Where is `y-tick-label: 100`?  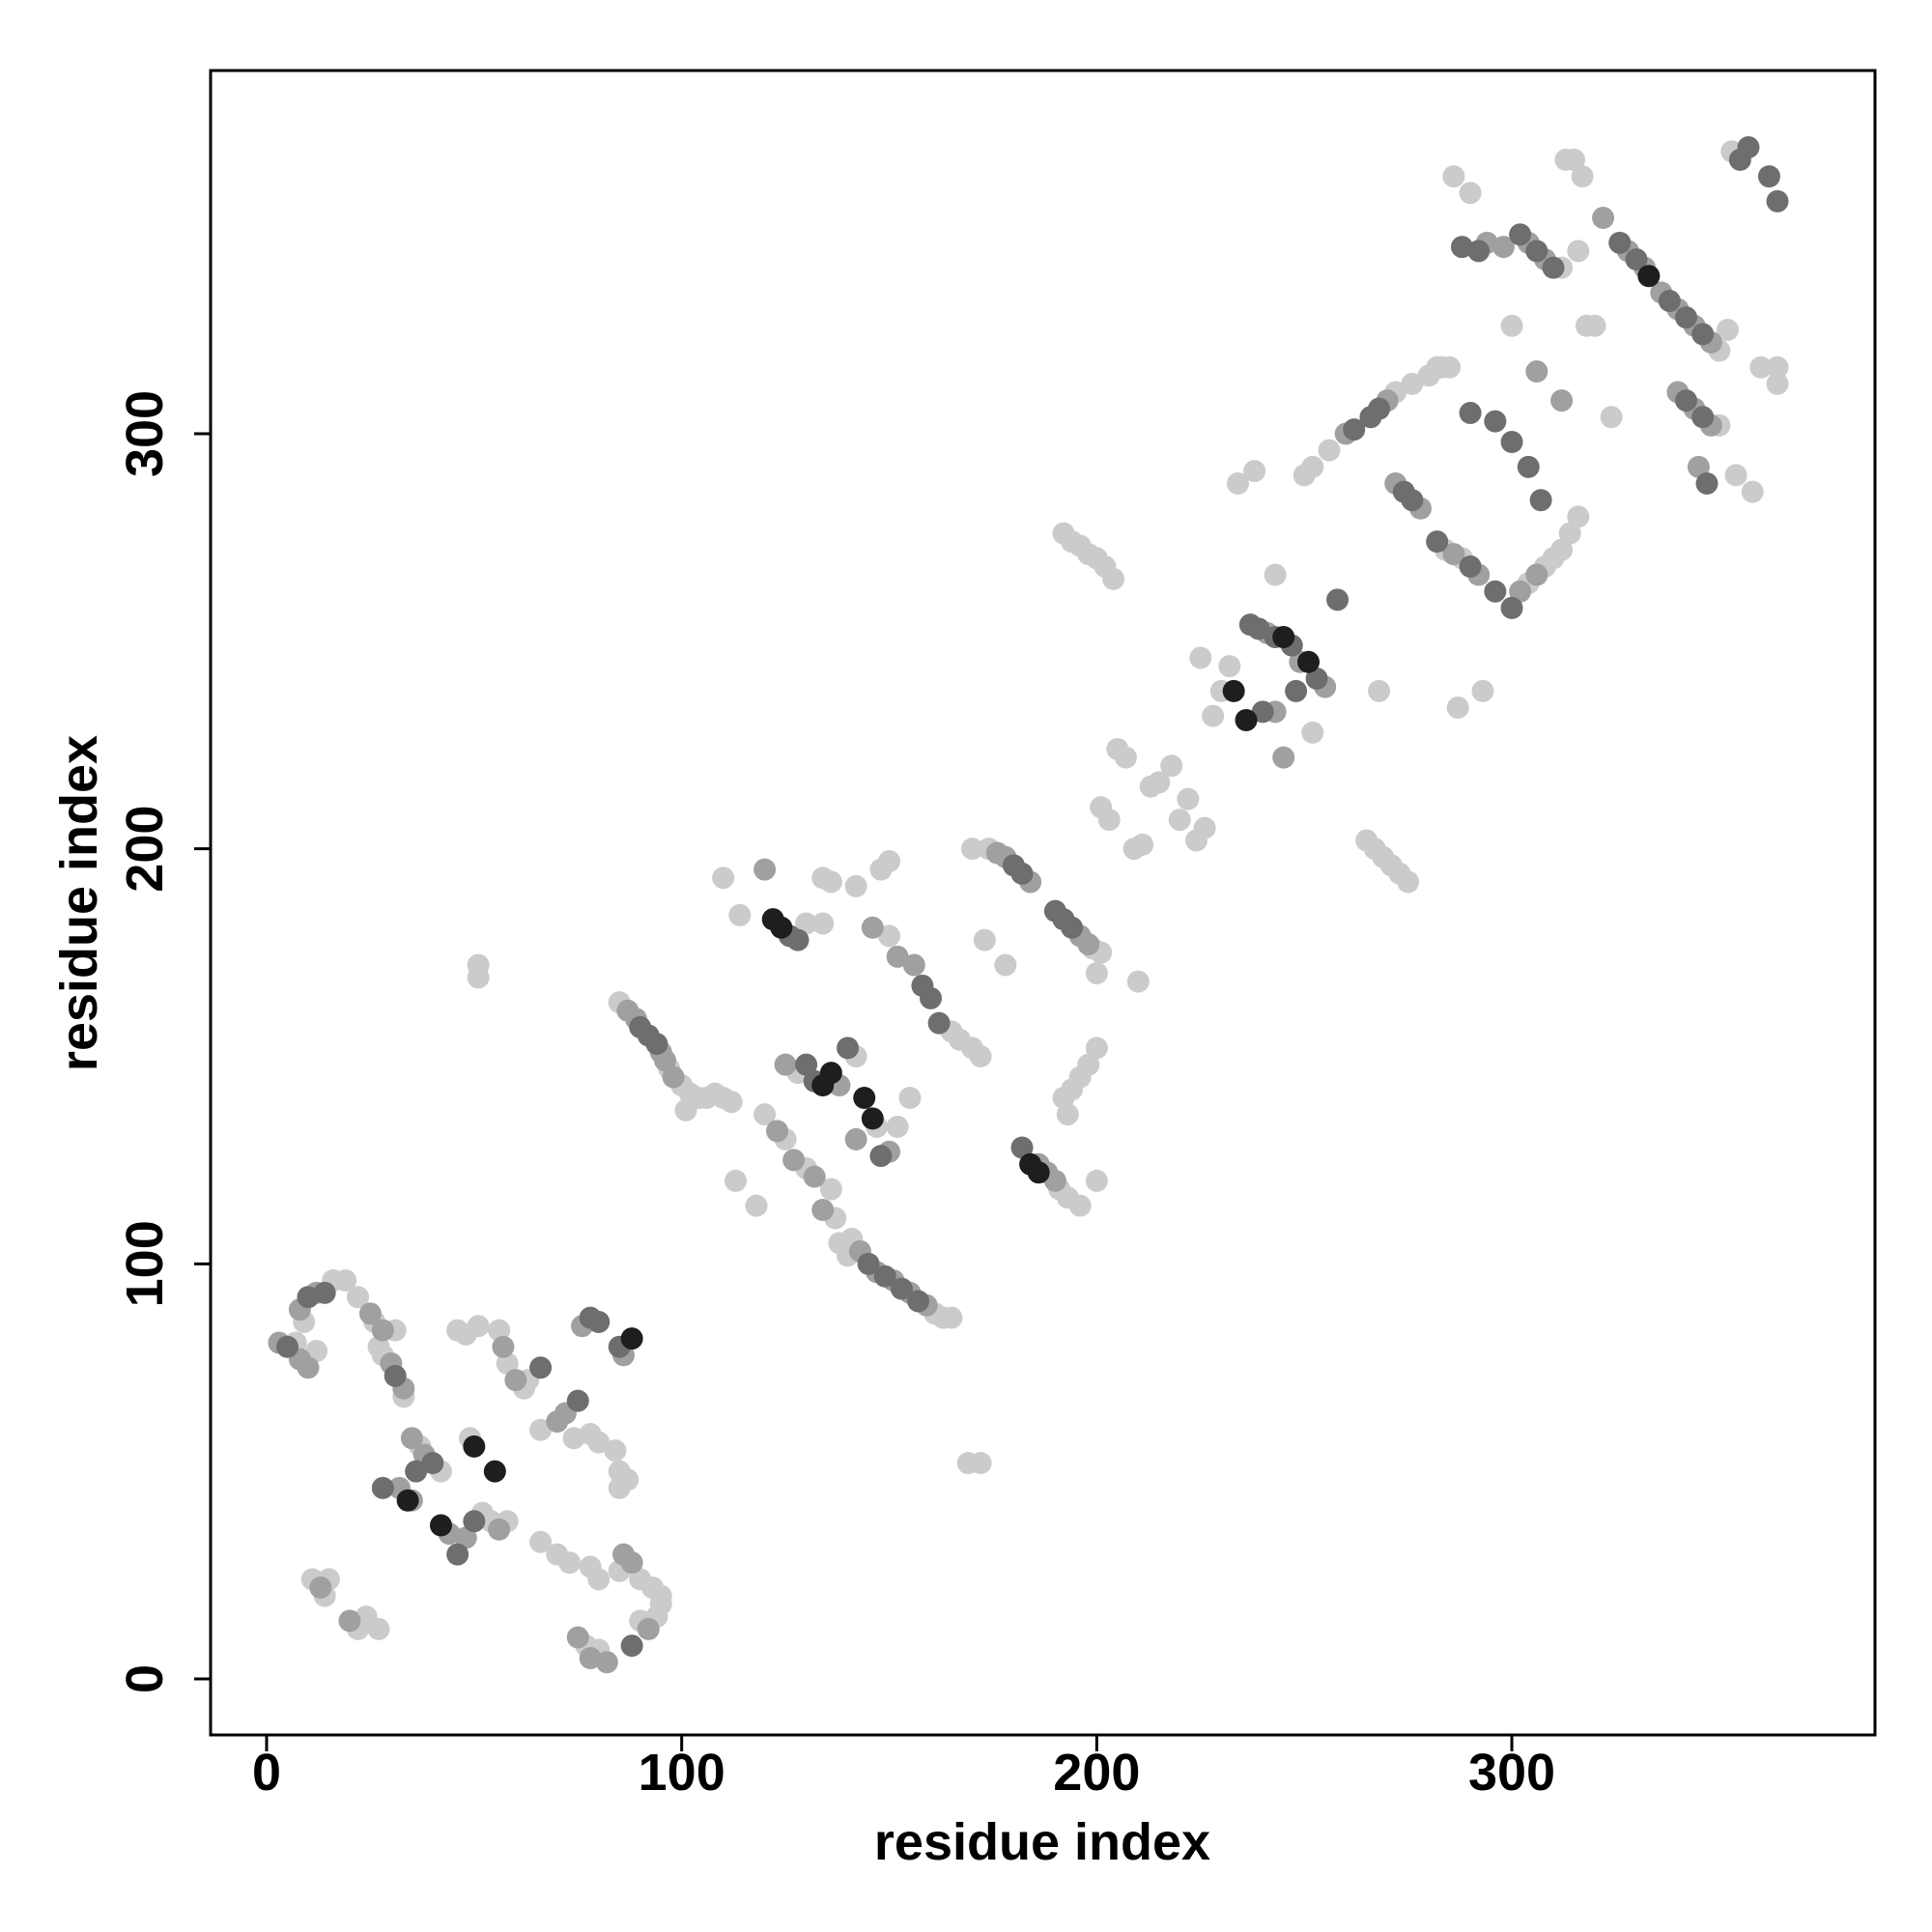
y-tick-label: 100 is located at coordinates (145, 1263).